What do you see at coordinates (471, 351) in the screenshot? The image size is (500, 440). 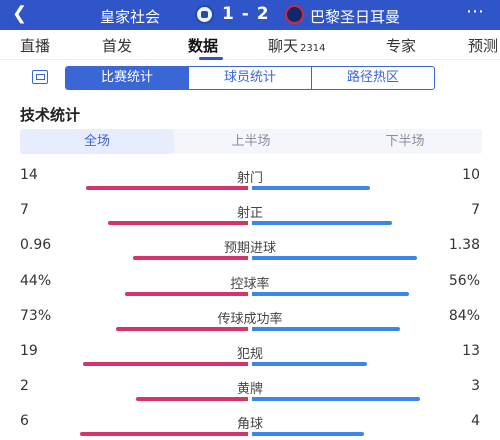 I see `away-stat-value: 13` at bounding box center [471, 351].